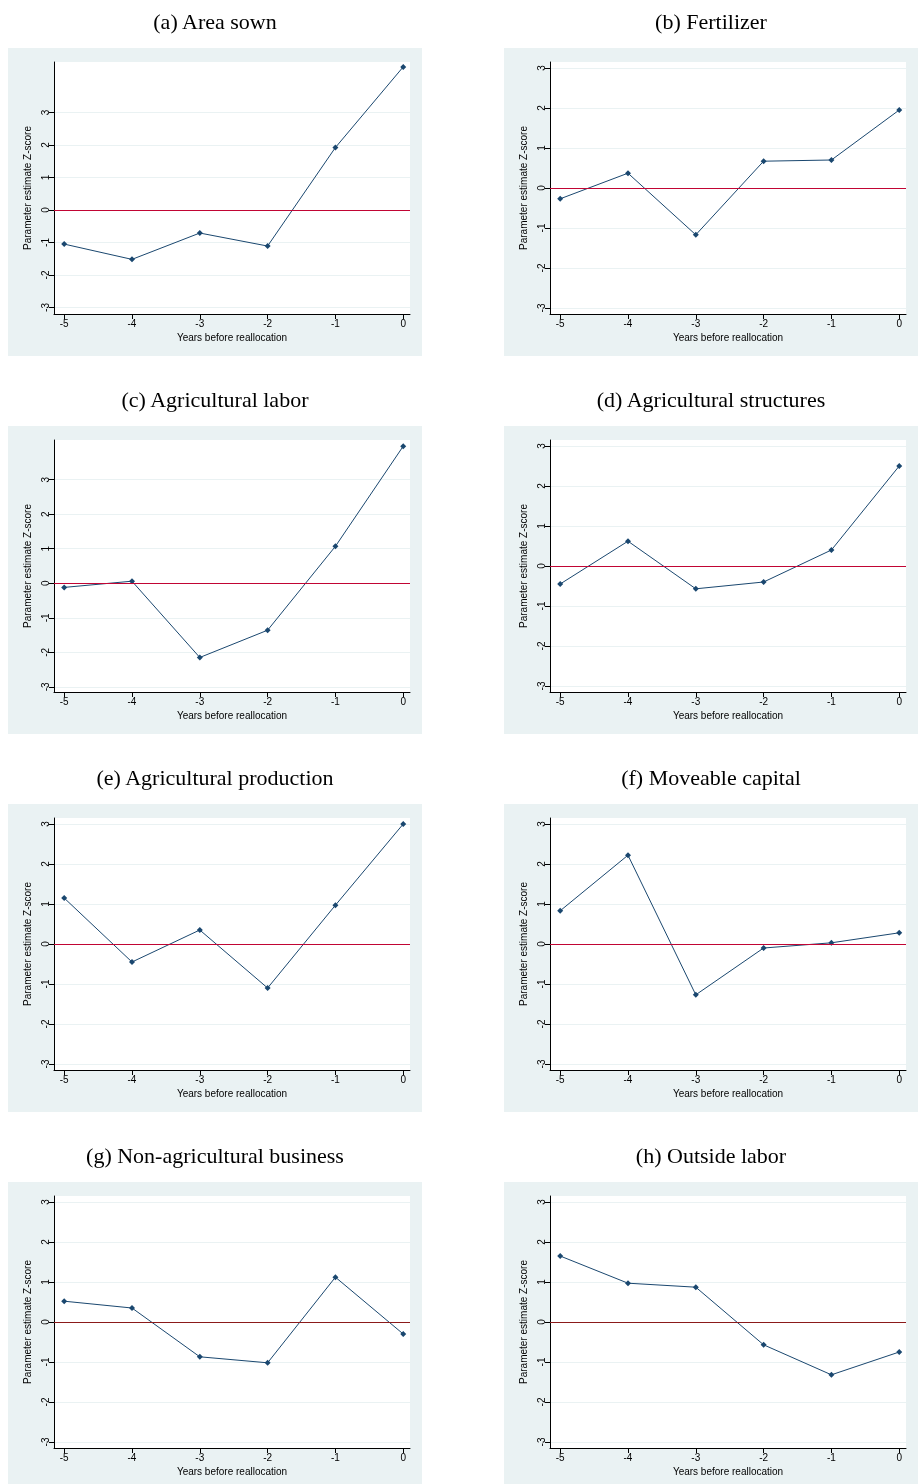 The width and height of the screenshot is (923, 1484). Describe the element at coordinates (711, 22) in the screenshot. I see `chart-title: (b) Fertilizer` at that location.